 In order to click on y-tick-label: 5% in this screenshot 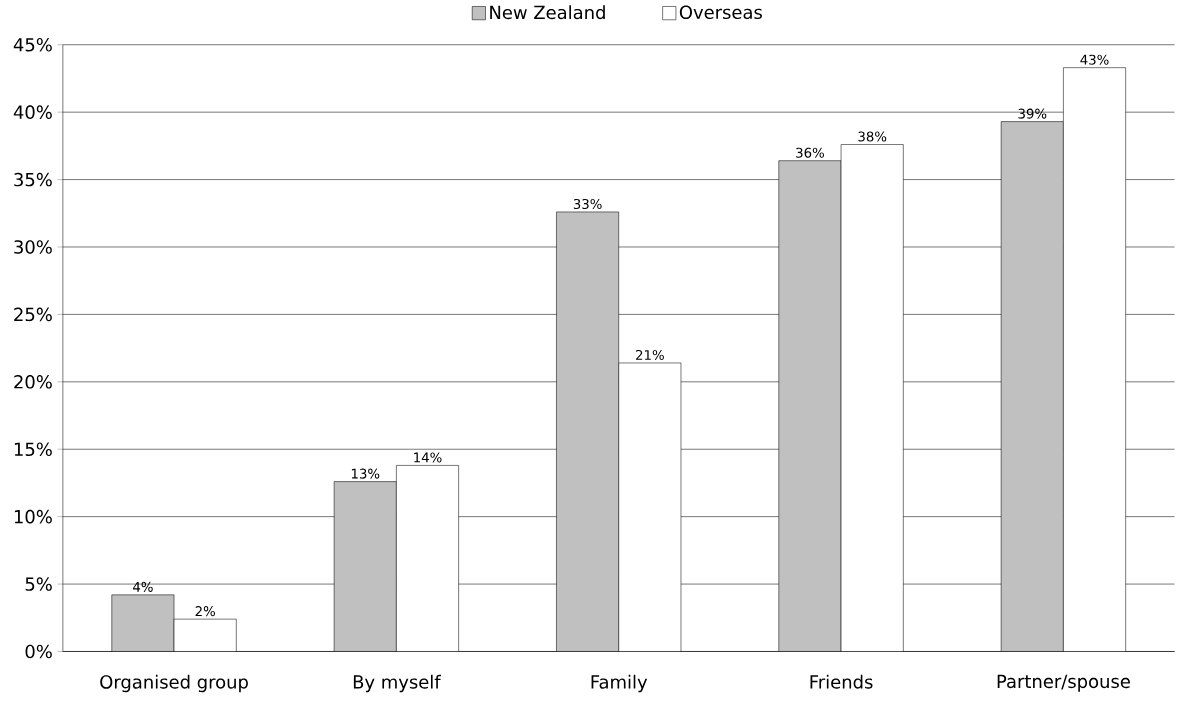, I will do `click(38, 584)`.